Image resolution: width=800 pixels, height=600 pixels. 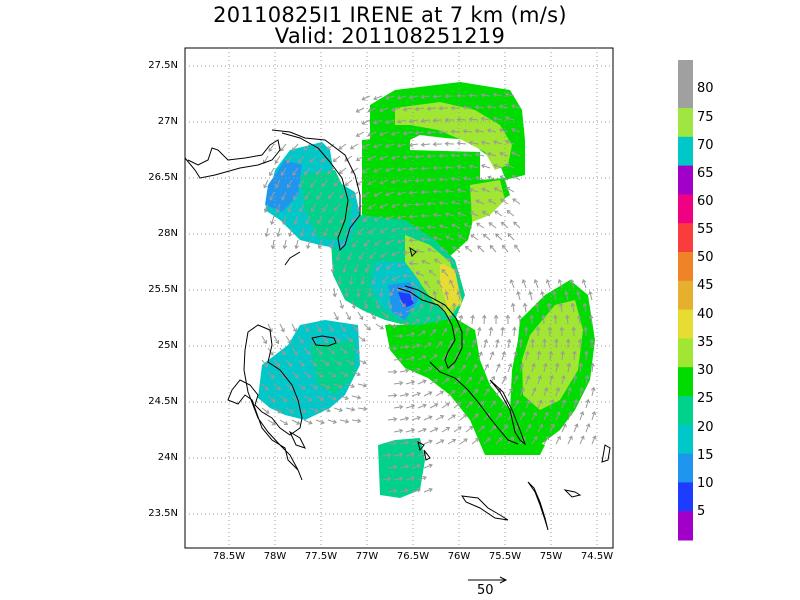 I want to click on lon-label: 77W, so click(x=367, y=556).